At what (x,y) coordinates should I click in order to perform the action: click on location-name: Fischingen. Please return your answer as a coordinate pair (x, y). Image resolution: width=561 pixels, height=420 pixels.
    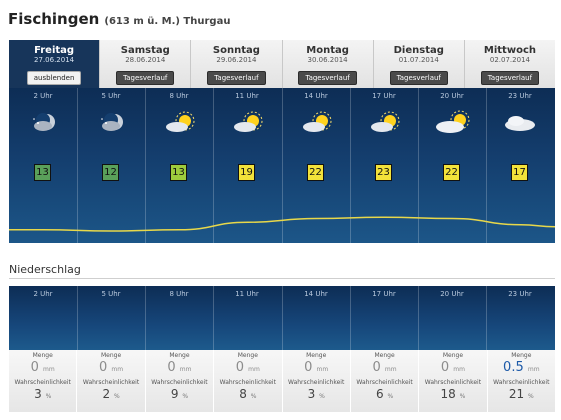
    Looking at the image, I should click on (54, 19).